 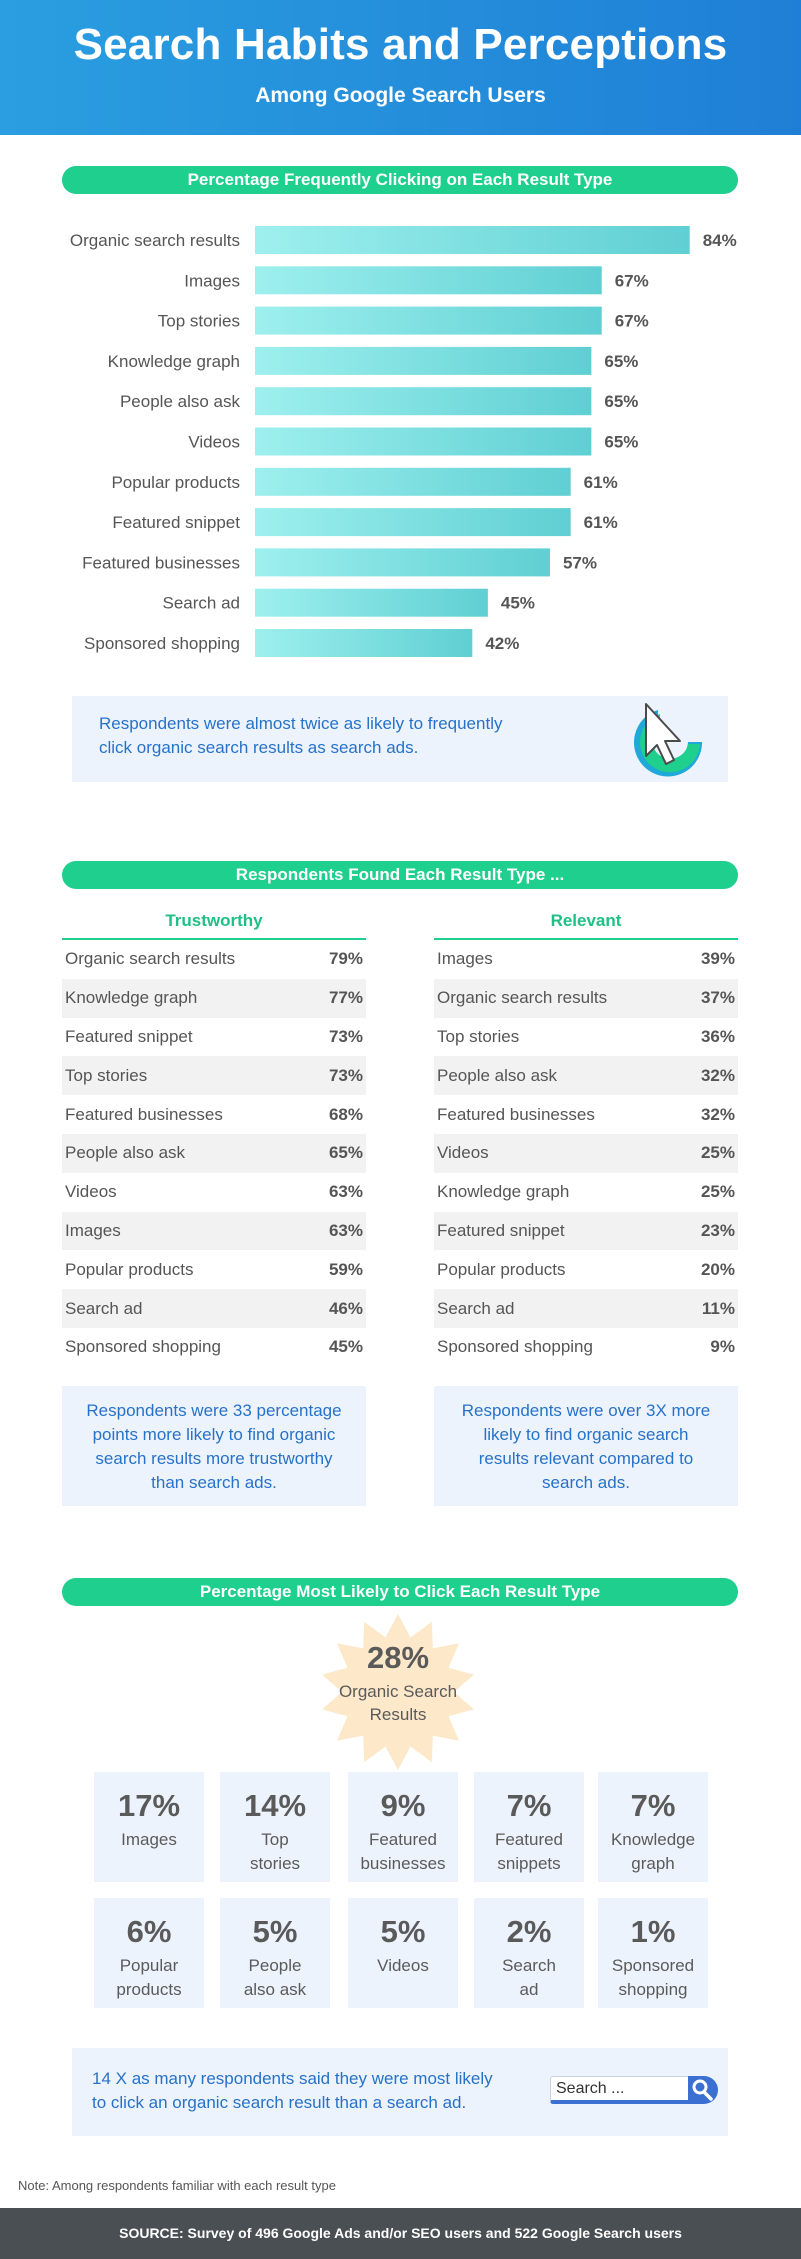 I want to click on row-value: 79%, so click(x=345, y=959).